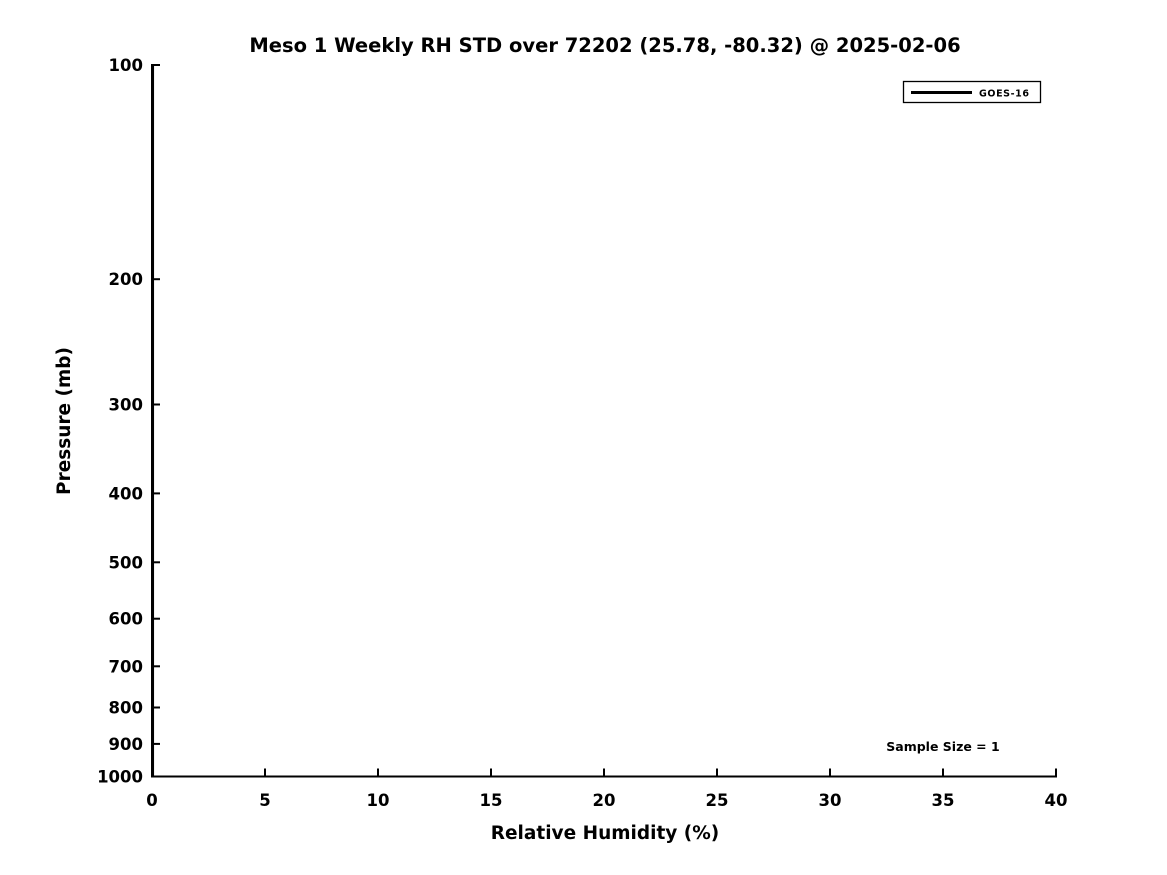 The height and width of the screenshot is (875, 1167). I want to click on y-tick-label: 300, so click(126, 405).